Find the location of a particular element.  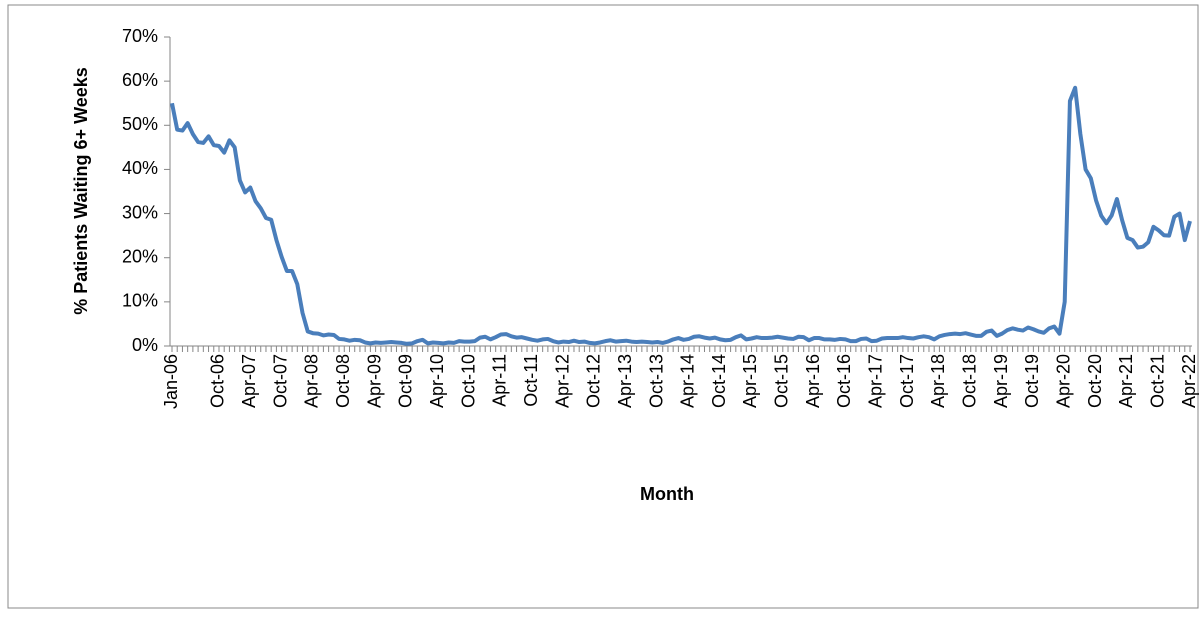

x-tick-label: Oct-19 is located at coordinates (1032, 381).